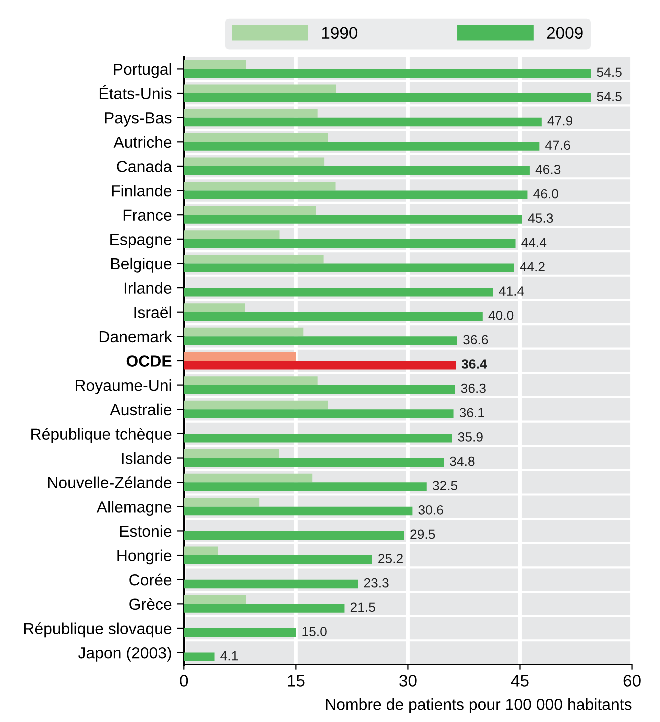 This screenshot has height=722, width=660. What do you see at coordinates (473, 389) in the screenshot?
I see `data-label: 36.3` at bounding box center [473, 389].